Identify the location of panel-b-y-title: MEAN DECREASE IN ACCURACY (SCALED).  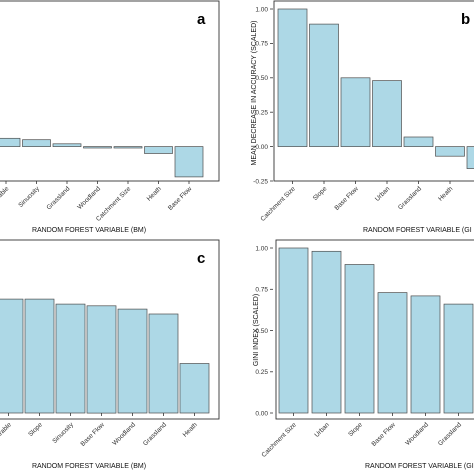
(254, 93).